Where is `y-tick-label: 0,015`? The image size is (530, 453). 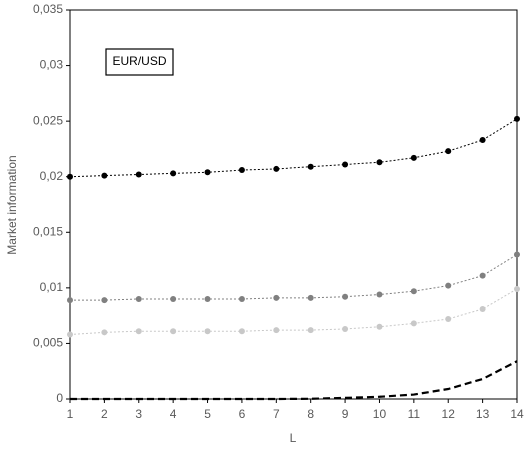 y-tick-label: 0,015 is located at coordinates (48, 231).